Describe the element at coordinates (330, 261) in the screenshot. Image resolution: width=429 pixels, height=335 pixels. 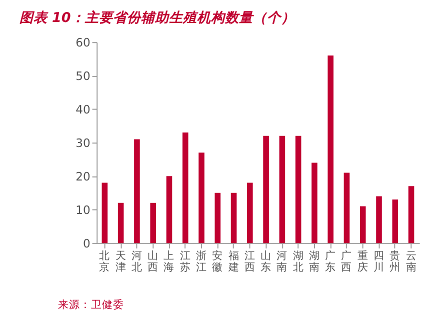
I see `x-tick-label: 广东` at that location.